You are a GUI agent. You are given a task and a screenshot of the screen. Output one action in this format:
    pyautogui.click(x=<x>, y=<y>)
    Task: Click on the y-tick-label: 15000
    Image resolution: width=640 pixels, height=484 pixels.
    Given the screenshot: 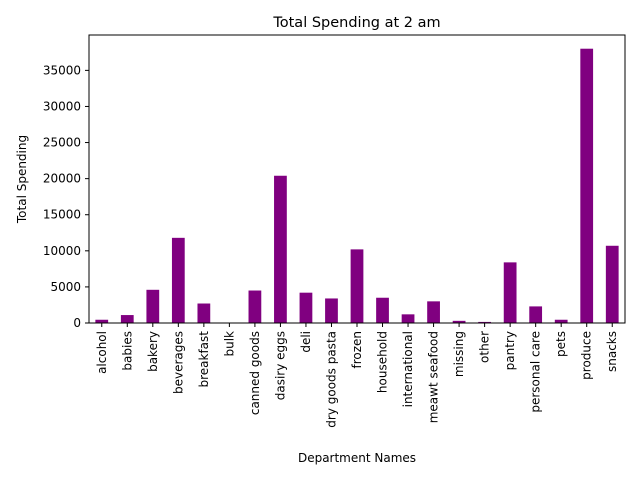 What is the action you would take?
    pyautogui.click(x=62, y=215)
    